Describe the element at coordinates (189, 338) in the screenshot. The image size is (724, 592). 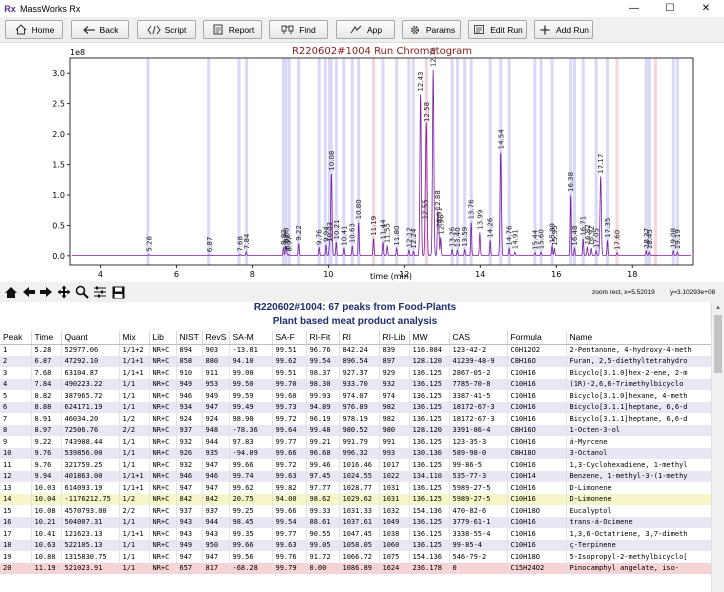
I see `column-header: NIST` at that location.